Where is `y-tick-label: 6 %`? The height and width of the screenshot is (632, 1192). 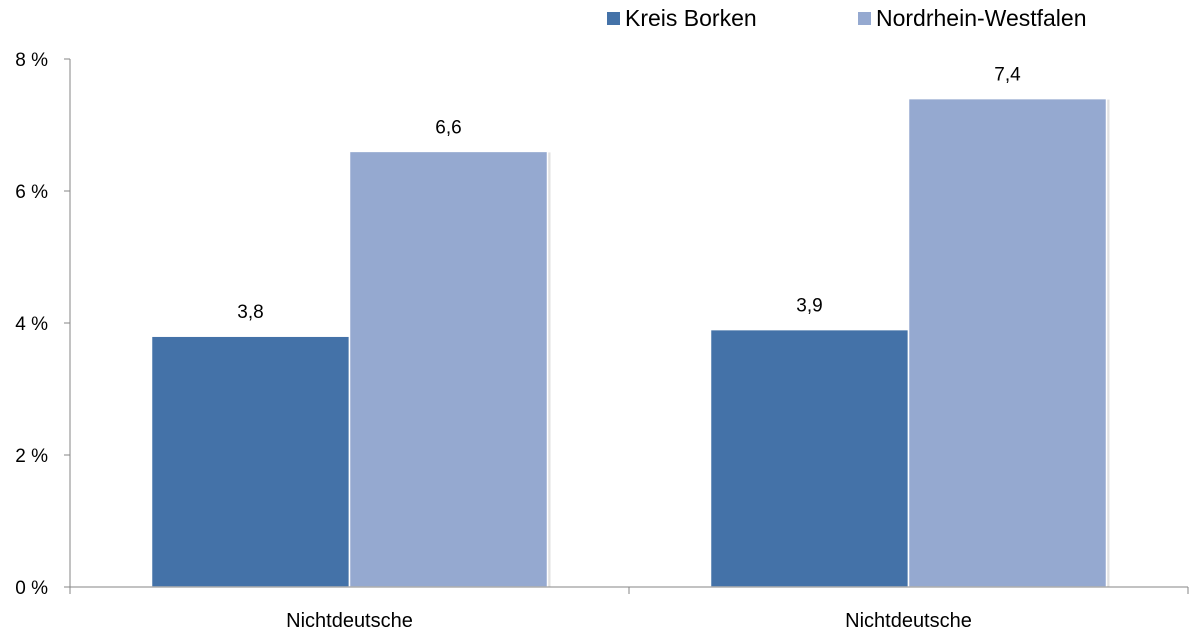
y-tick-label: 6 % is located at coordinates (31, 192).